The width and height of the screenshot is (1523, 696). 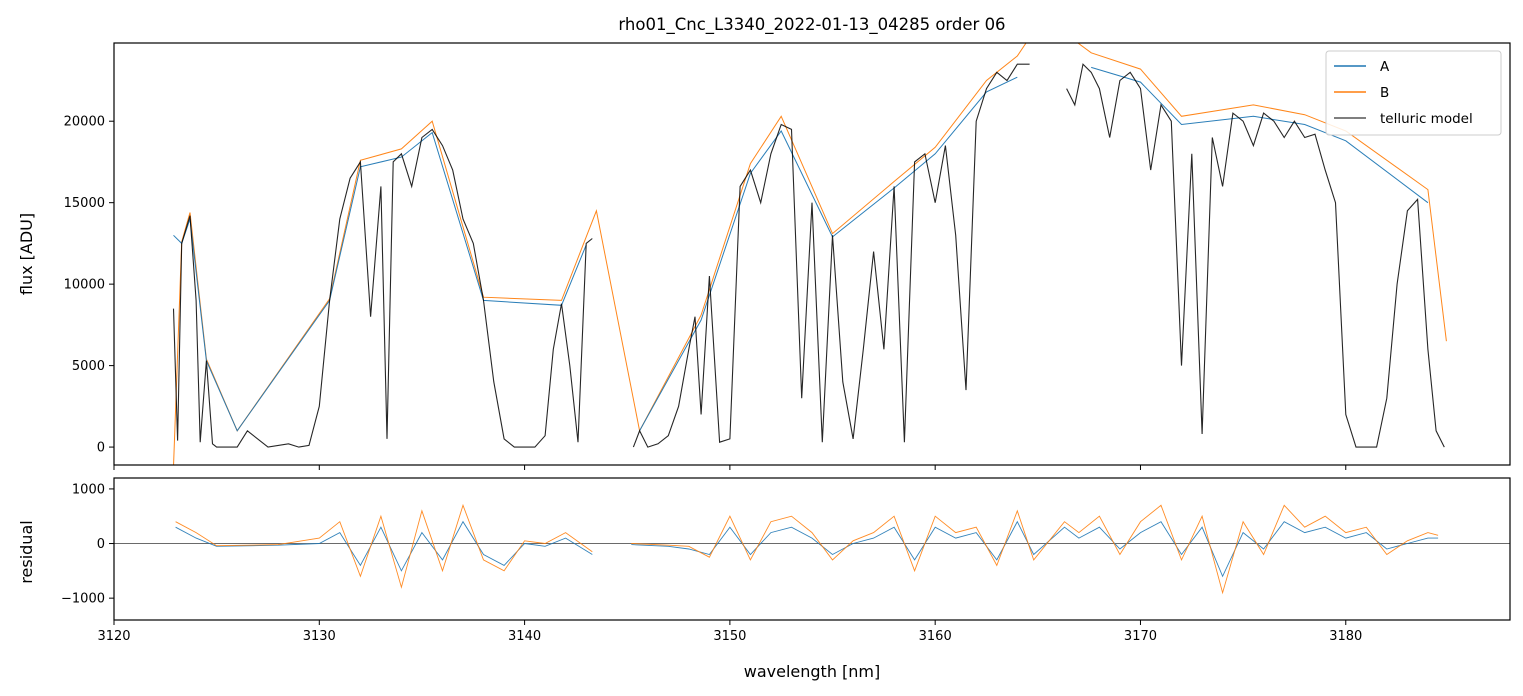 What do you see at coordinates (812, 671) in the screenshot?
I see `x-axis-label: wavelength [nm]` at bounding box center [812, 671].